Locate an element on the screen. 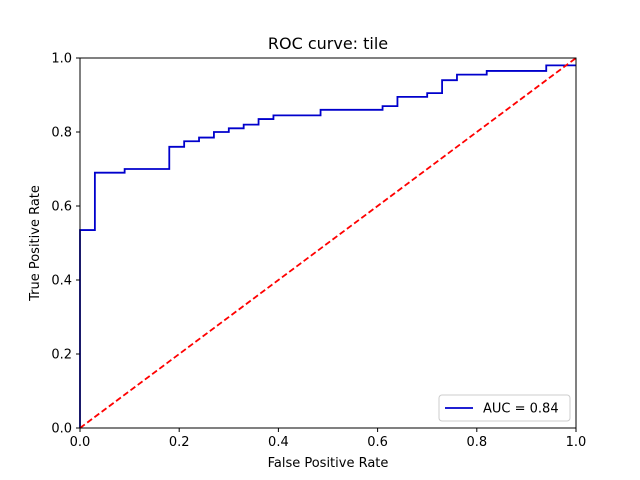 This screenshot has width=640, height=480. x-tick-label: 0.8 is located at coordinates (476, 442).